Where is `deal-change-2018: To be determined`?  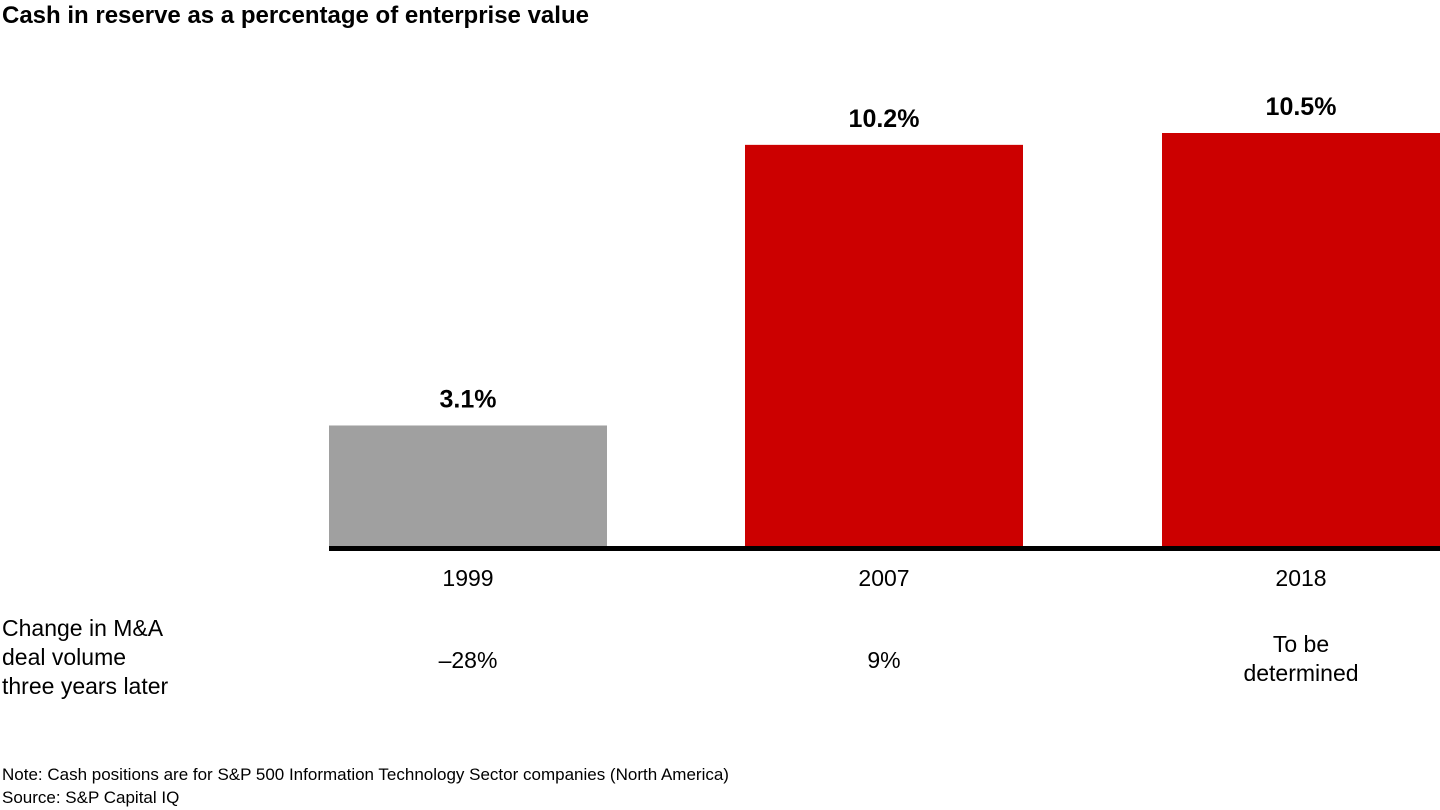 deal-change-2018: To be determined is located at coordinates (1301, 659).